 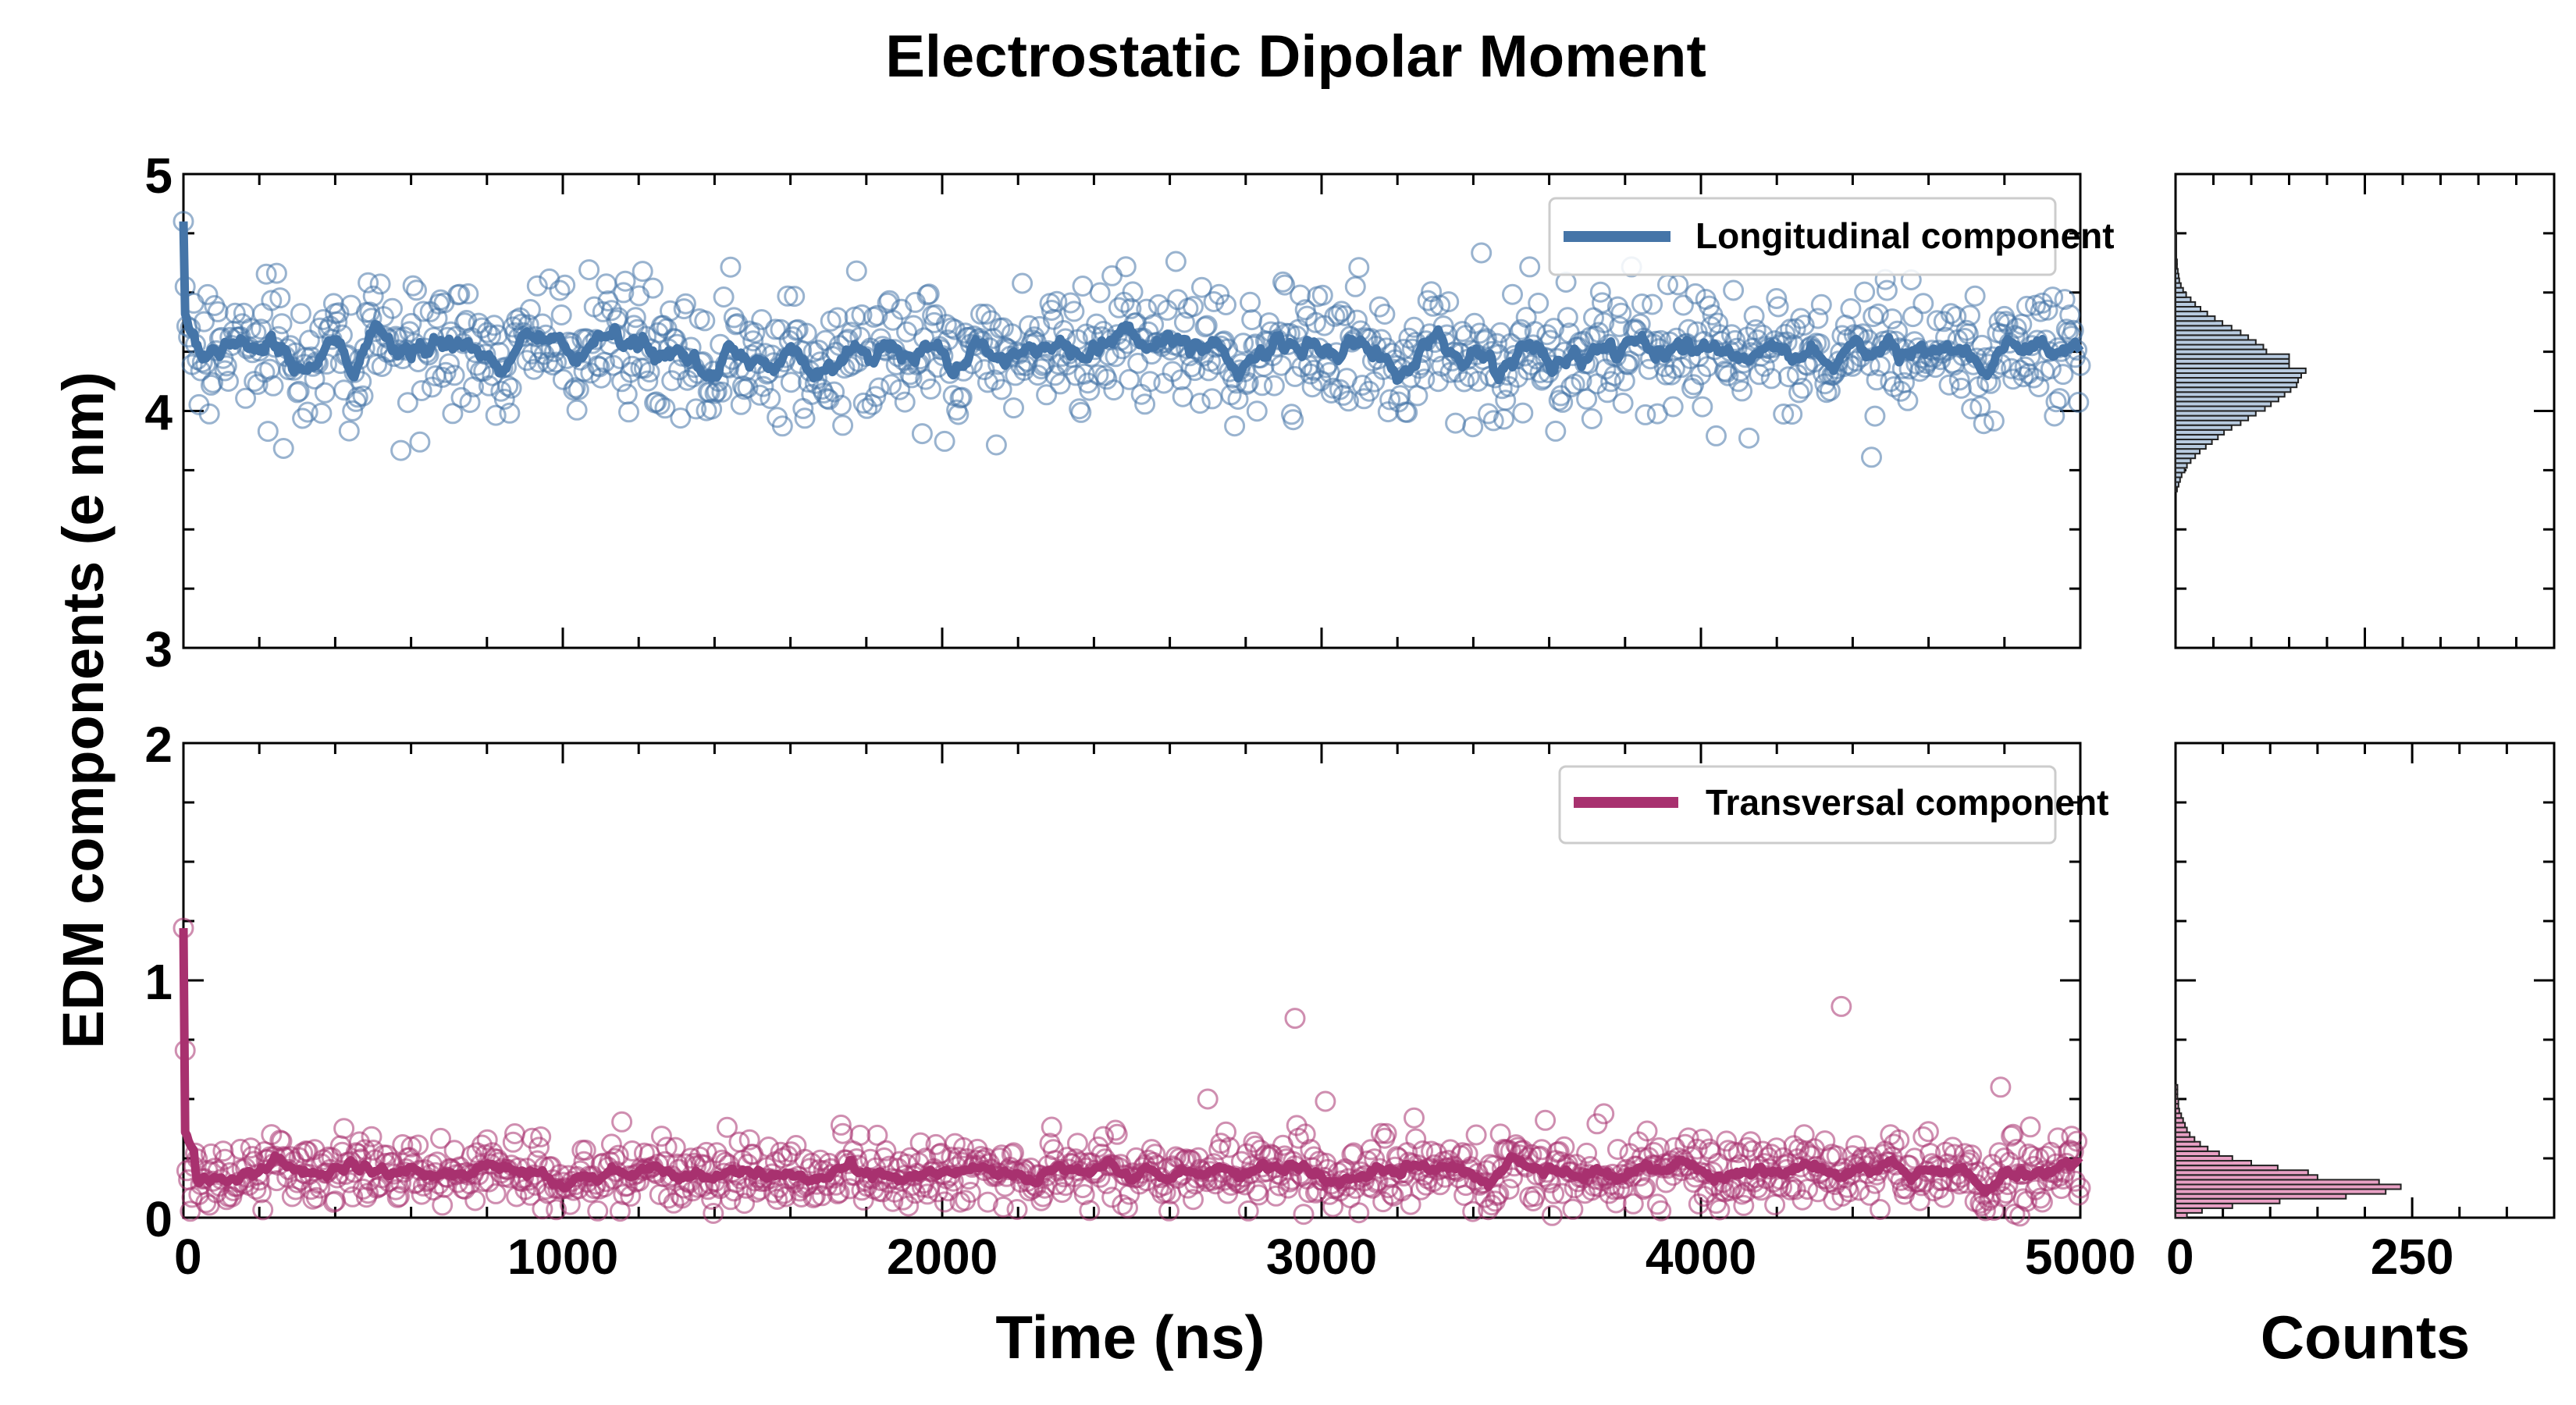 What do you see at coordinates (2180, 1257) in the screenshot?
I see `x-tick-label: 0` at bounding box center [2180, 1257].